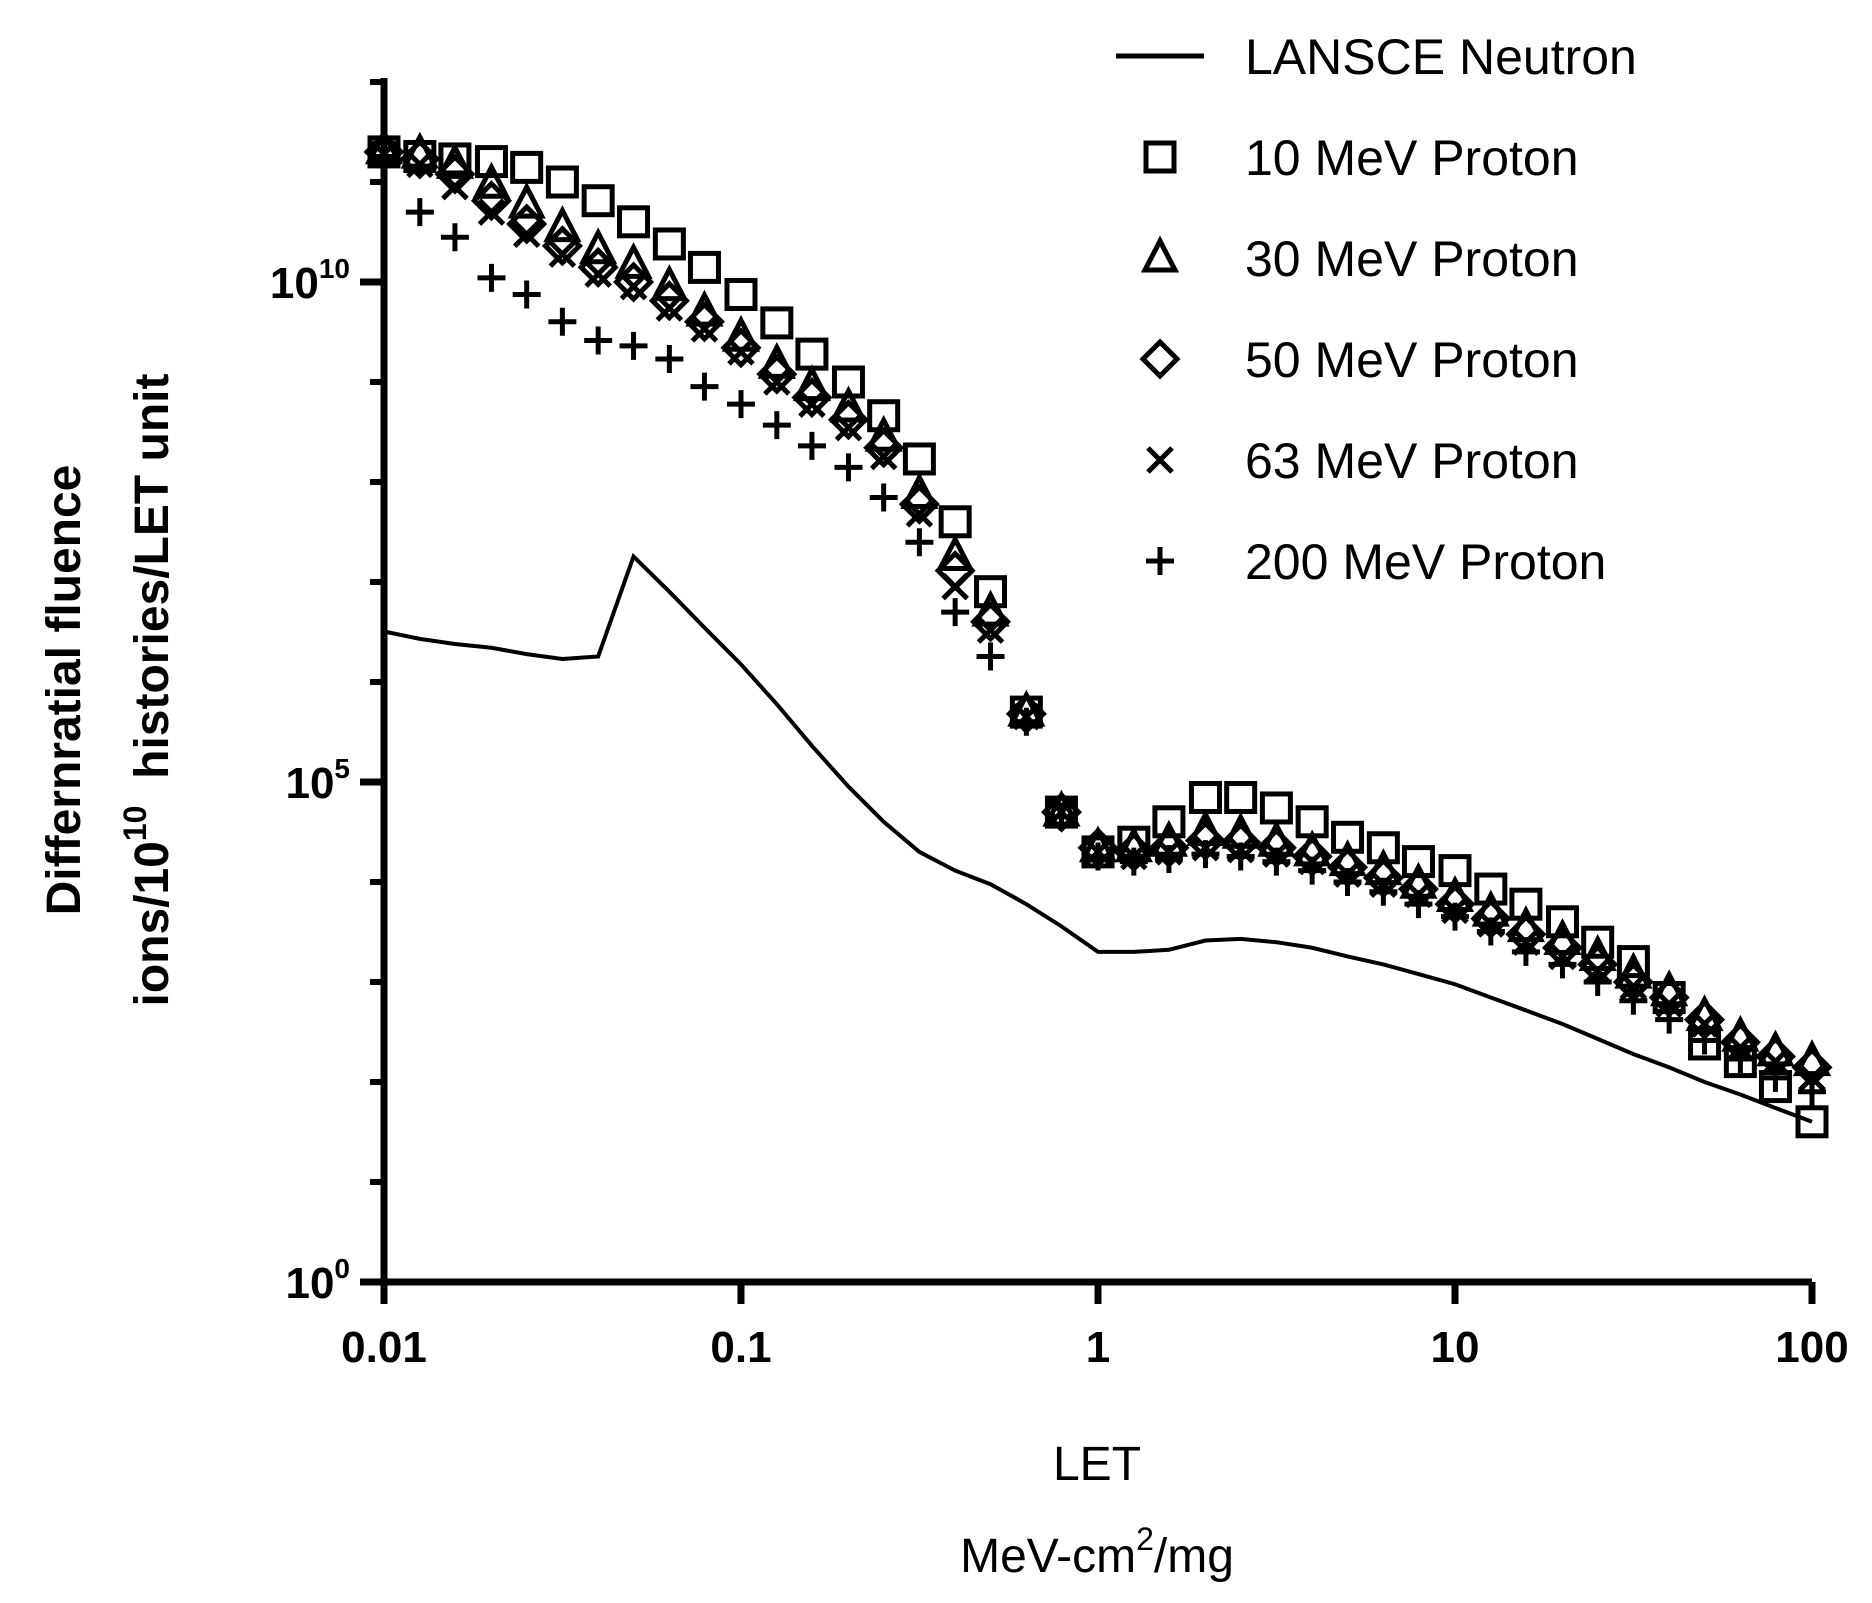 The height and width of the screenshot is (1603, 1872). What do you see at coordinates (1098, 1347) in the screenshot?
I see `x-tick-label: 1` at bounding box center [1098, 1347].